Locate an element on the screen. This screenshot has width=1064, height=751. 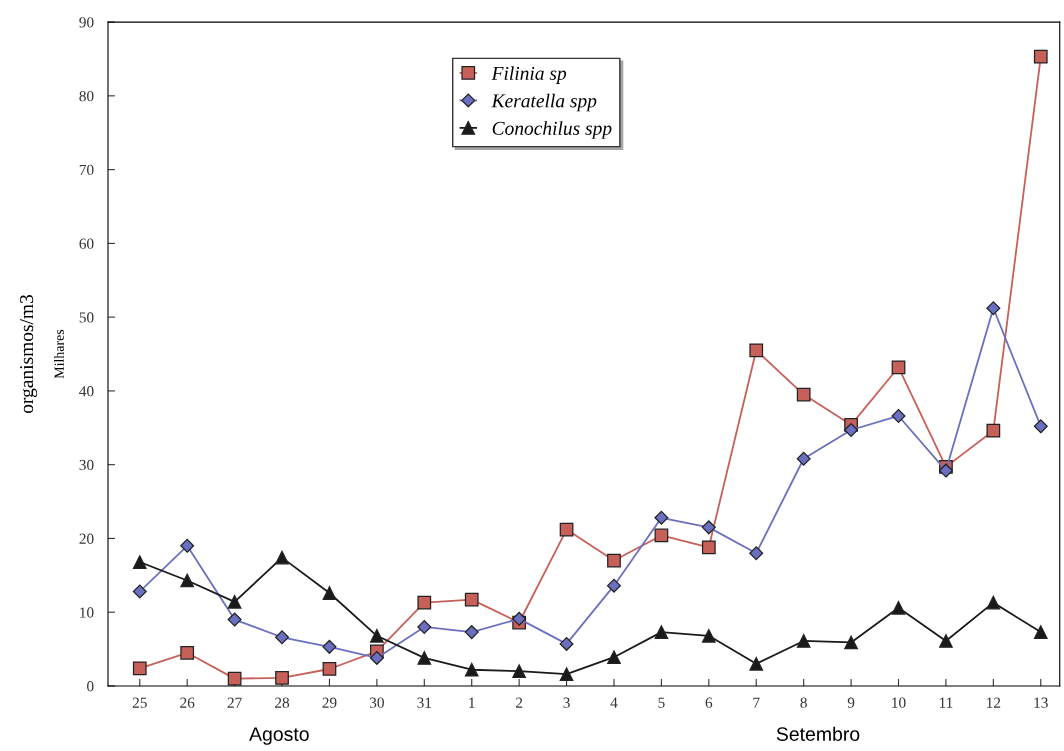
x-tick-label: 12 is located at coordinates (994, 702).